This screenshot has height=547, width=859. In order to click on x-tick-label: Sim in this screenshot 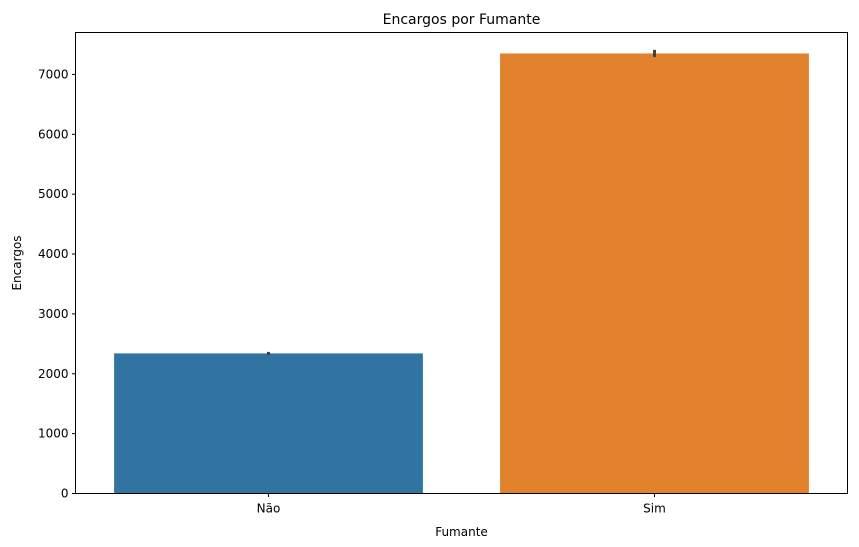, I will do `click(654, 509)`.